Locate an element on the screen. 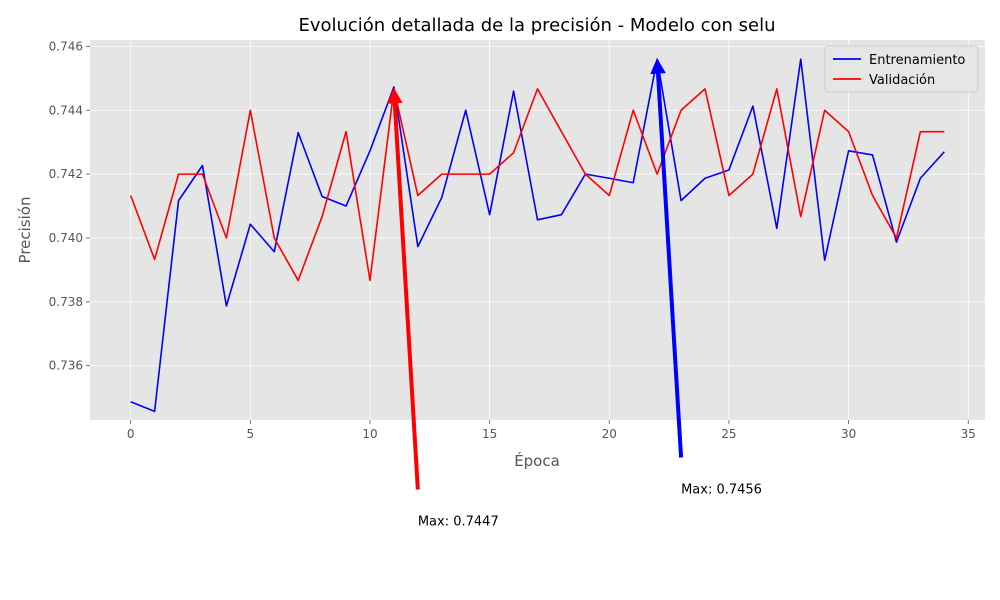 Image resolution: width=1000 pixels, height=600 pixels. y-tick-label: 0.744 is located at coordinates (66, 110).